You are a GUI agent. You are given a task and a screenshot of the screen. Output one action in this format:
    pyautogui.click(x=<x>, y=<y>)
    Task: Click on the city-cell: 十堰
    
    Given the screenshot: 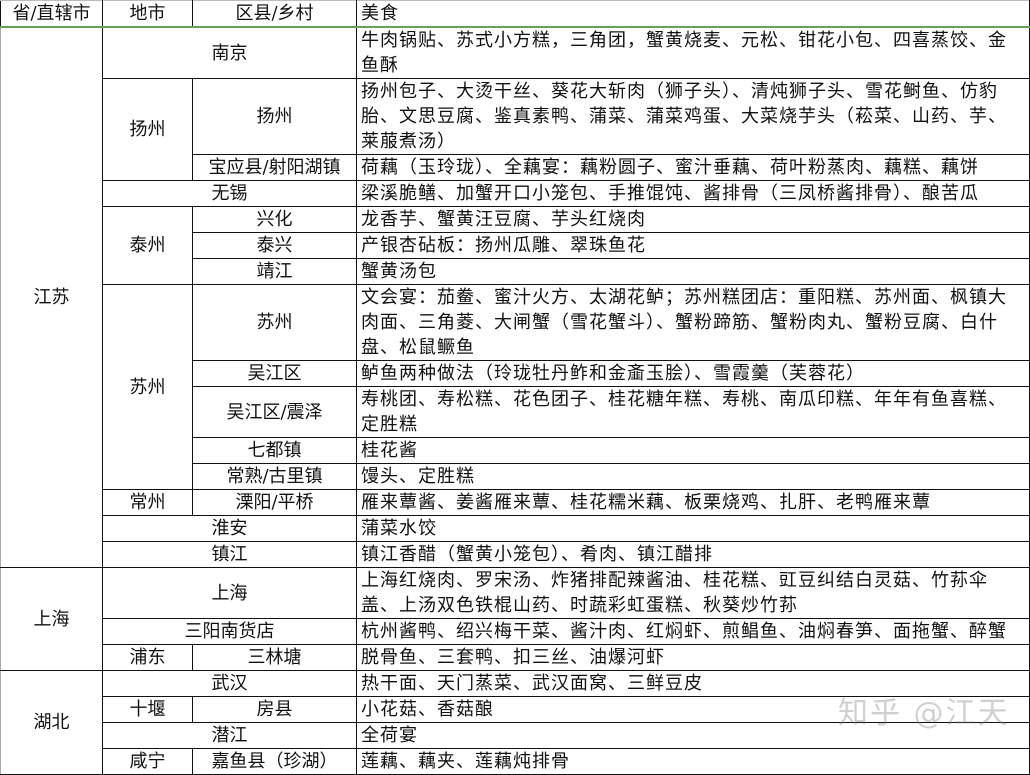 What is the action you would take?
    pyautogui.click(x=147, y=709)
    